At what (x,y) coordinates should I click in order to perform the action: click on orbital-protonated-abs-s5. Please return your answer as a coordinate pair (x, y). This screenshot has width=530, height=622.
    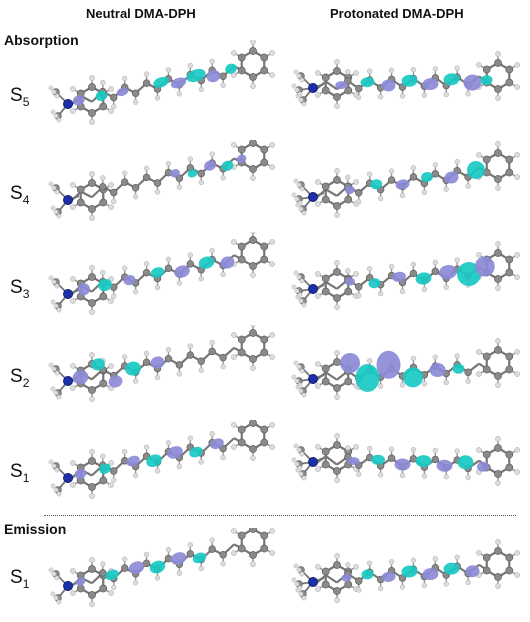
    Looking at the image, I should click on (405, 80).